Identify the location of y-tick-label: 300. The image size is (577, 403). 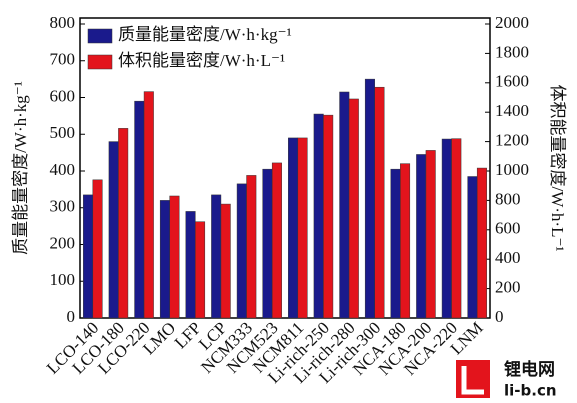
(63, 206).